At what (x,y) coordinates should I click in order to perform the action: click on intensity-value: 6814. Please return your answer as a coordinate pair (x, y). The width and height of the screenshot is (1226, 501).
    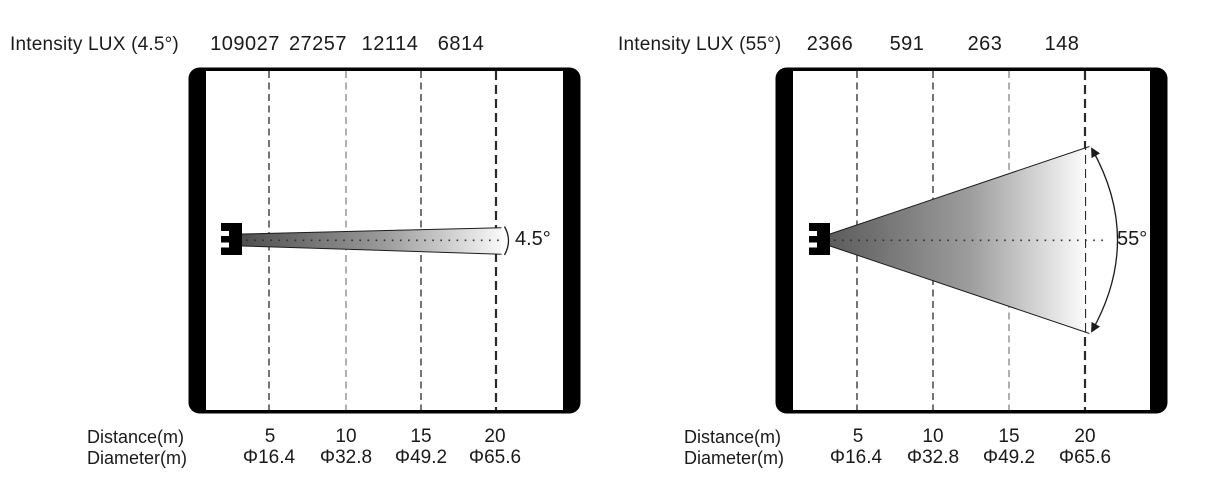
    Looking at the image, I should click on (461, 44).